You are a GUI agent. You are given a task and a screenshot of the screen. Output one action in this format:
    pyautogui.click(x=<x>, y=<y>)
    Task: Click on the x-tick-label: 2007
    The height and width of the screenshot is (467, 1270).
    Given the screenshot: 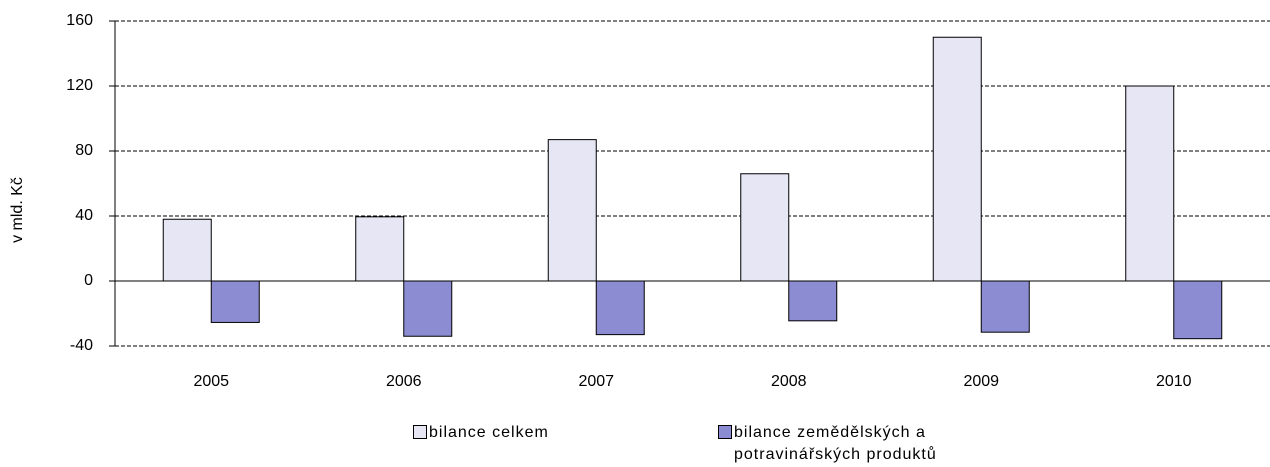 What is the action you would take?
    pyautogui.click(x=596, y=381)
    